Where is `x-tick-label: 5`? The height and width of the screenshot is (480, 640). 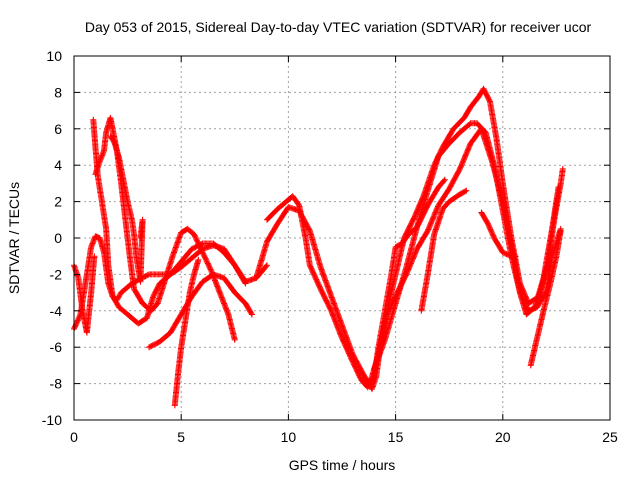 x-tick-label: 5 is located at coordinates (181, 437).